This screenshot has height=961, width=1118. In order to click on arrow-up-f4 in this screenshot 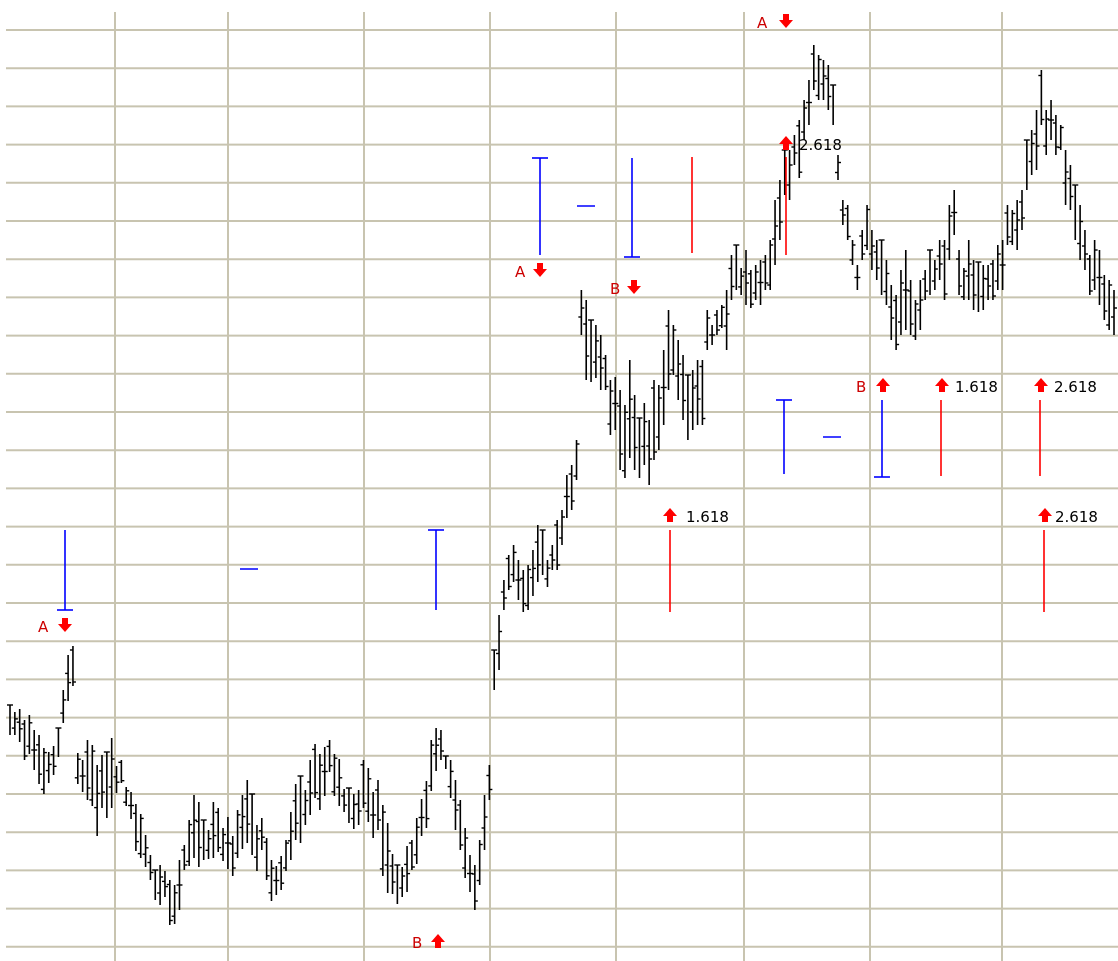, I will do `click(1041, 385)`.